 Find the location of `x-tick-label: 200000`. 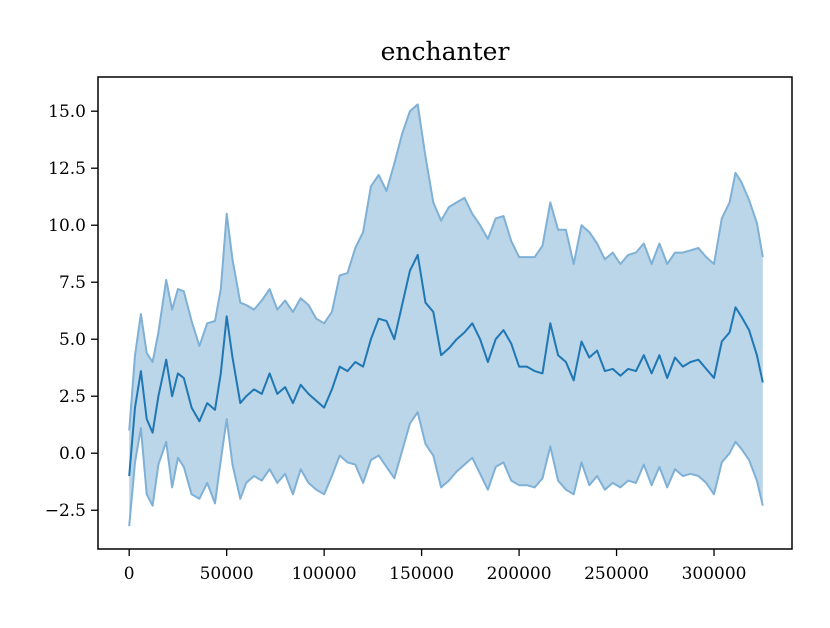

x-tick-label: 200000 is located at coordinates (519, 574).